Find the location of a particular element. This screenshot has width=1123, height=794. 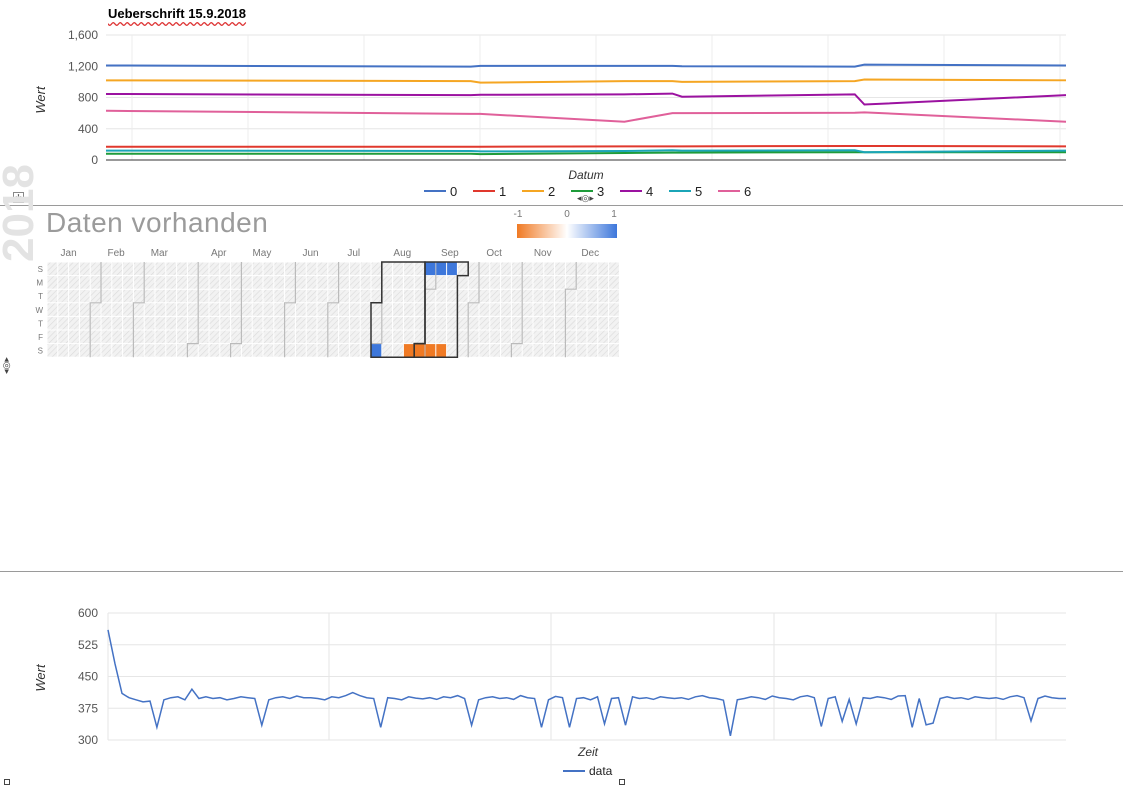

weekday-label: M is located at coordinates (39, 283).